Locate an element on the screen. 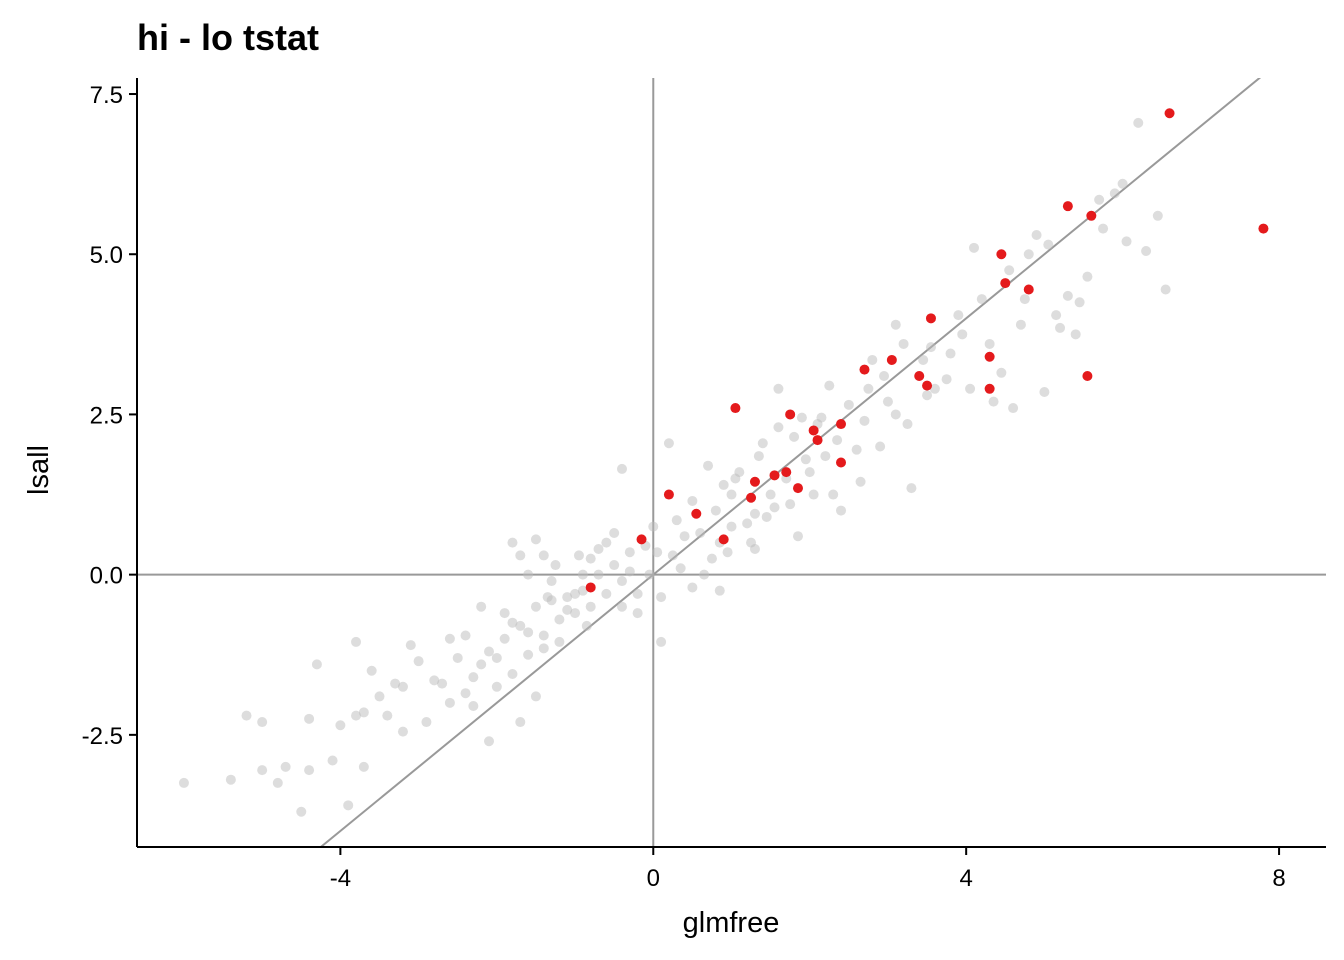 The height and width of the screenshot is (960, 1344). y-tick-label: 5.0 is located at coordinates (106, 255).